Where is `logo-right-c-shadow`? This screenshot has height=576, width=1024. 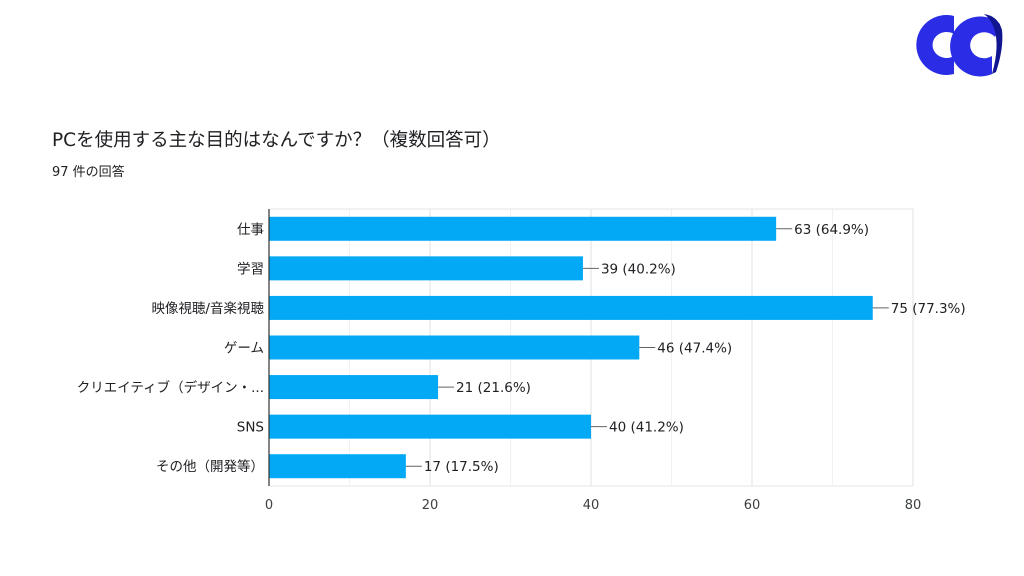
logo-right-c-shadow is located at coordinates (993, 44).